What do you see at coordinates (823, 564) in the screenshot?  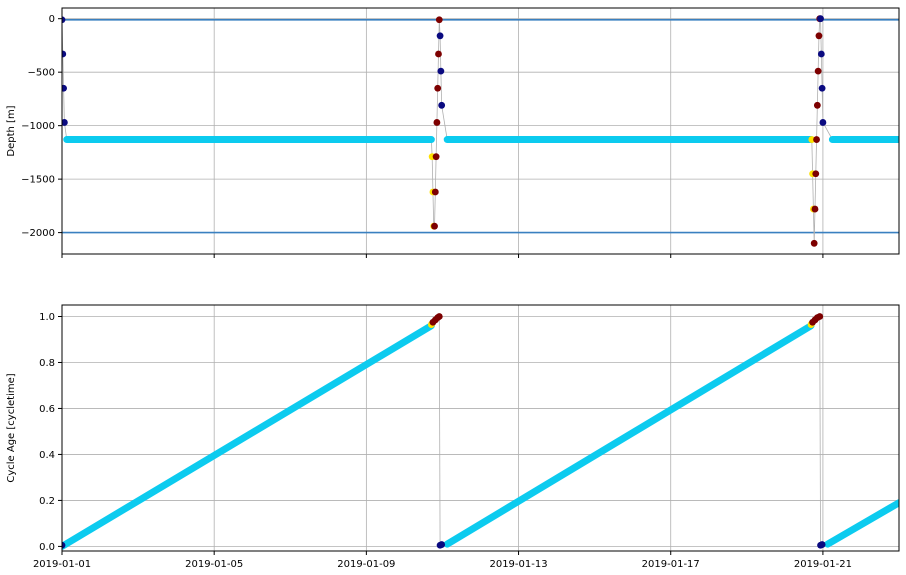 I see `x-tick-label: 2019-01-21` at bounding box center [823, 564].